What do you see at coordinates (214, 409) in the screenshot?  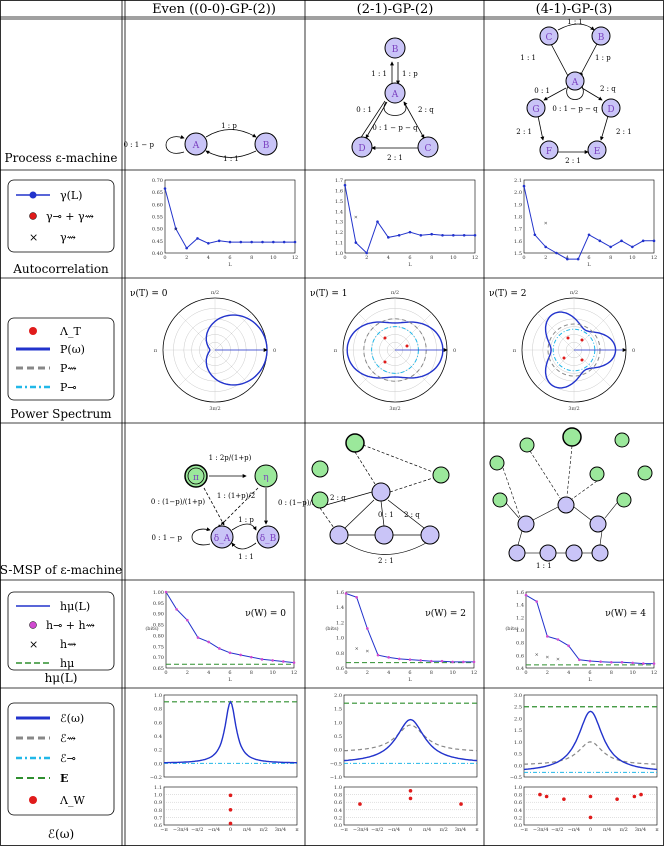 I see `tick-label: 3π/2` at bounding box center [214, 409].